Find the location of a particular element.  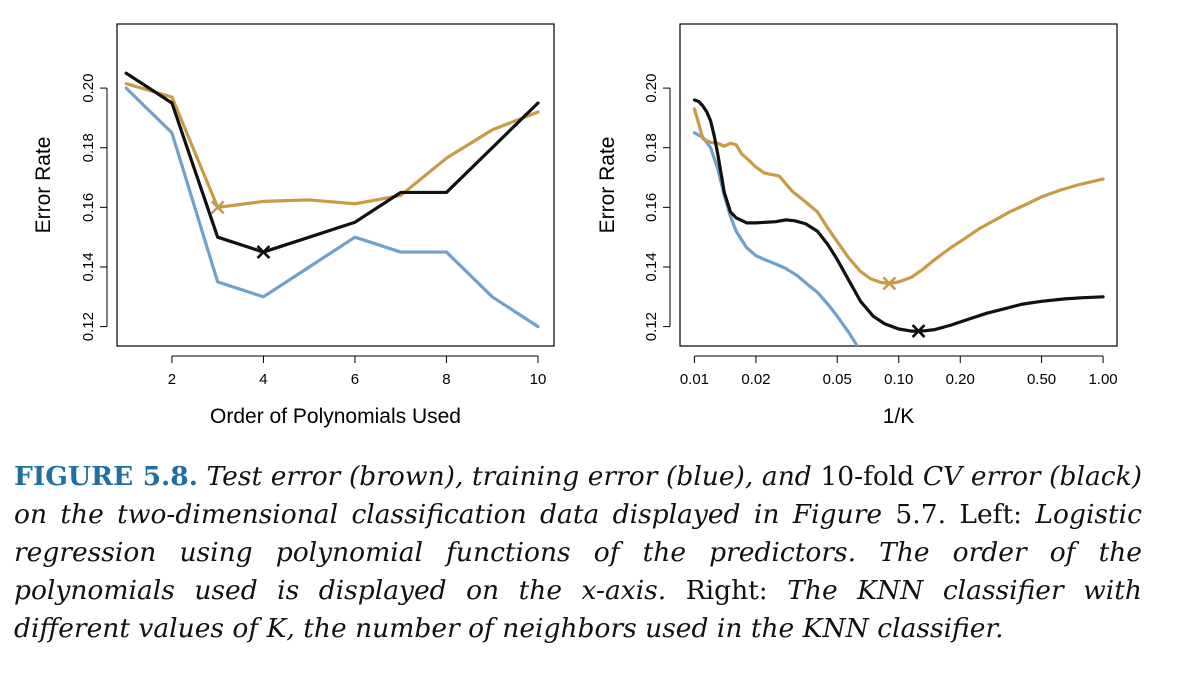

x-tick-label: 2 is located at coordinates (172, 379).